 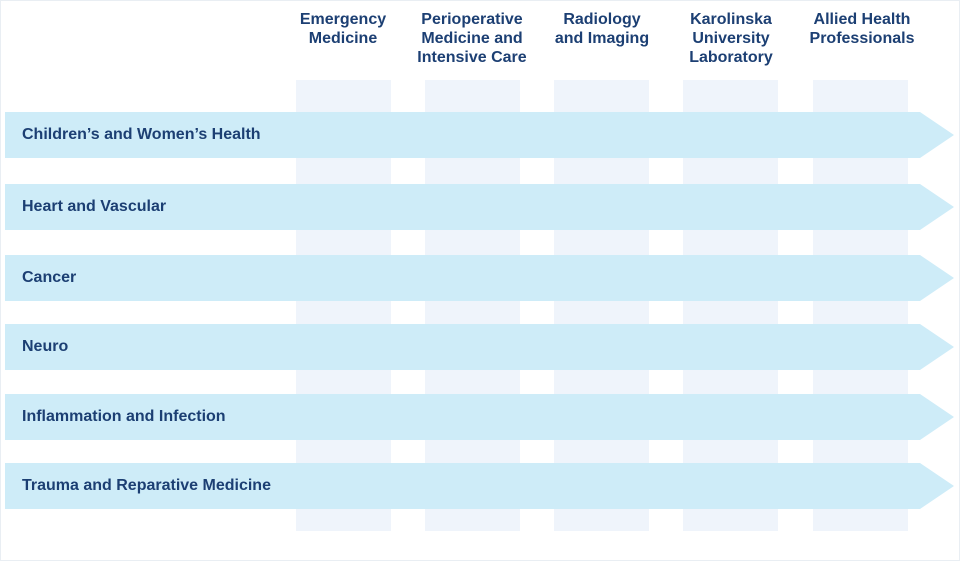 I want to click on row-arrow-heart-vascular: Heart and Vascular, so click(x=479, y=207).